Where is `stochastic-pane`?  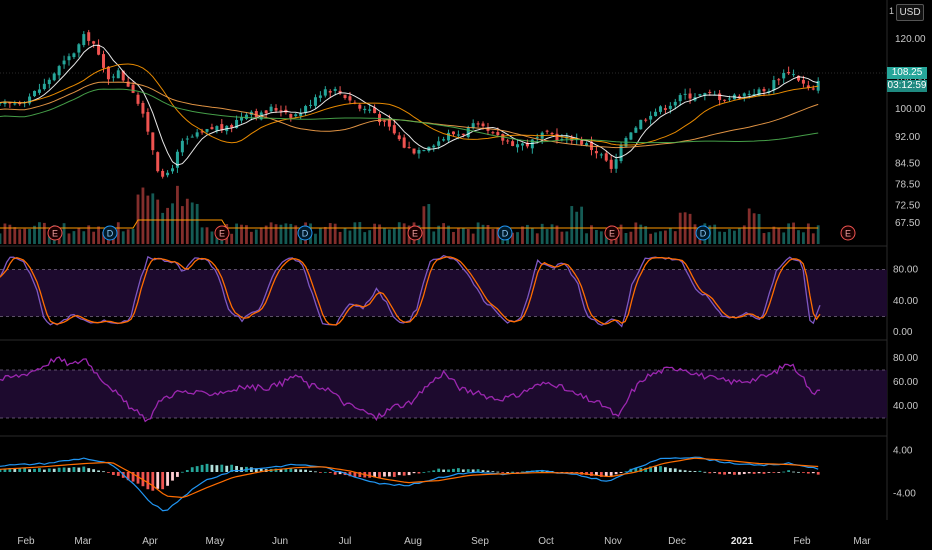 stochastic-pane is located at coordinates (410, 291).